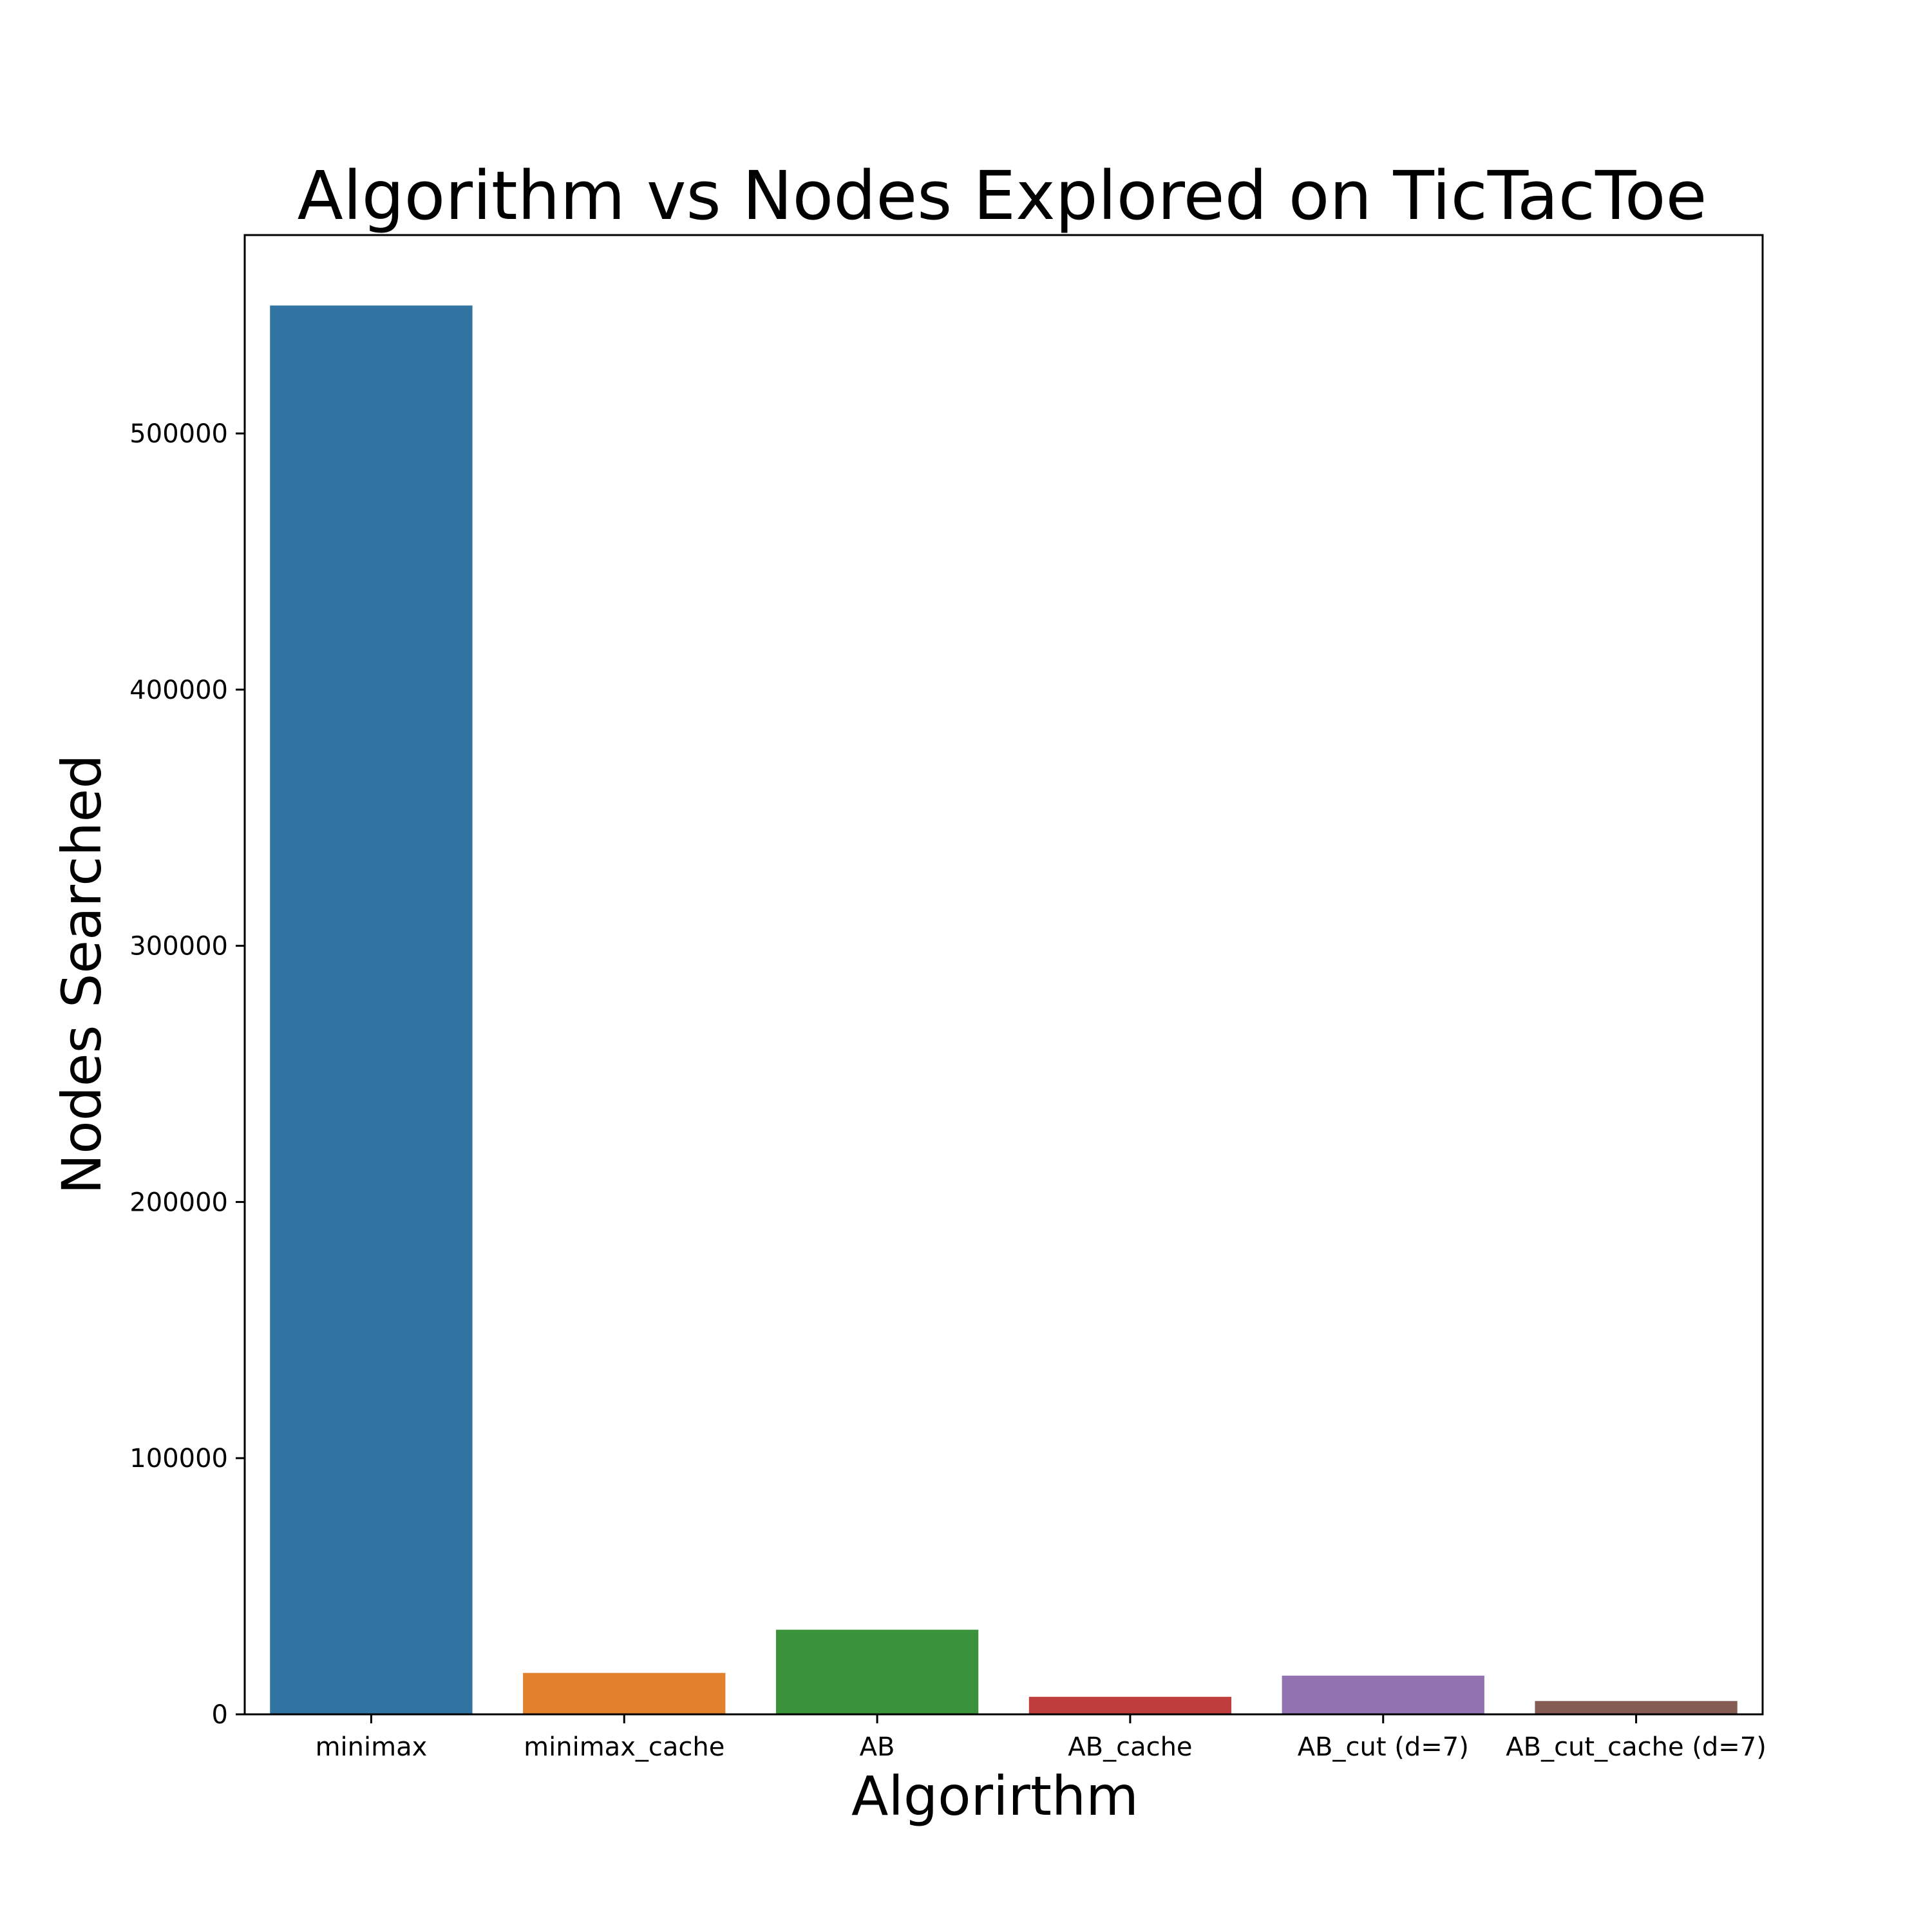 The image size is (1932, 1932). What do you see at coordinates (178, 1459) in the screenshot?
I see `y-tick-label: 100000` at bounding box center [178, 1459].